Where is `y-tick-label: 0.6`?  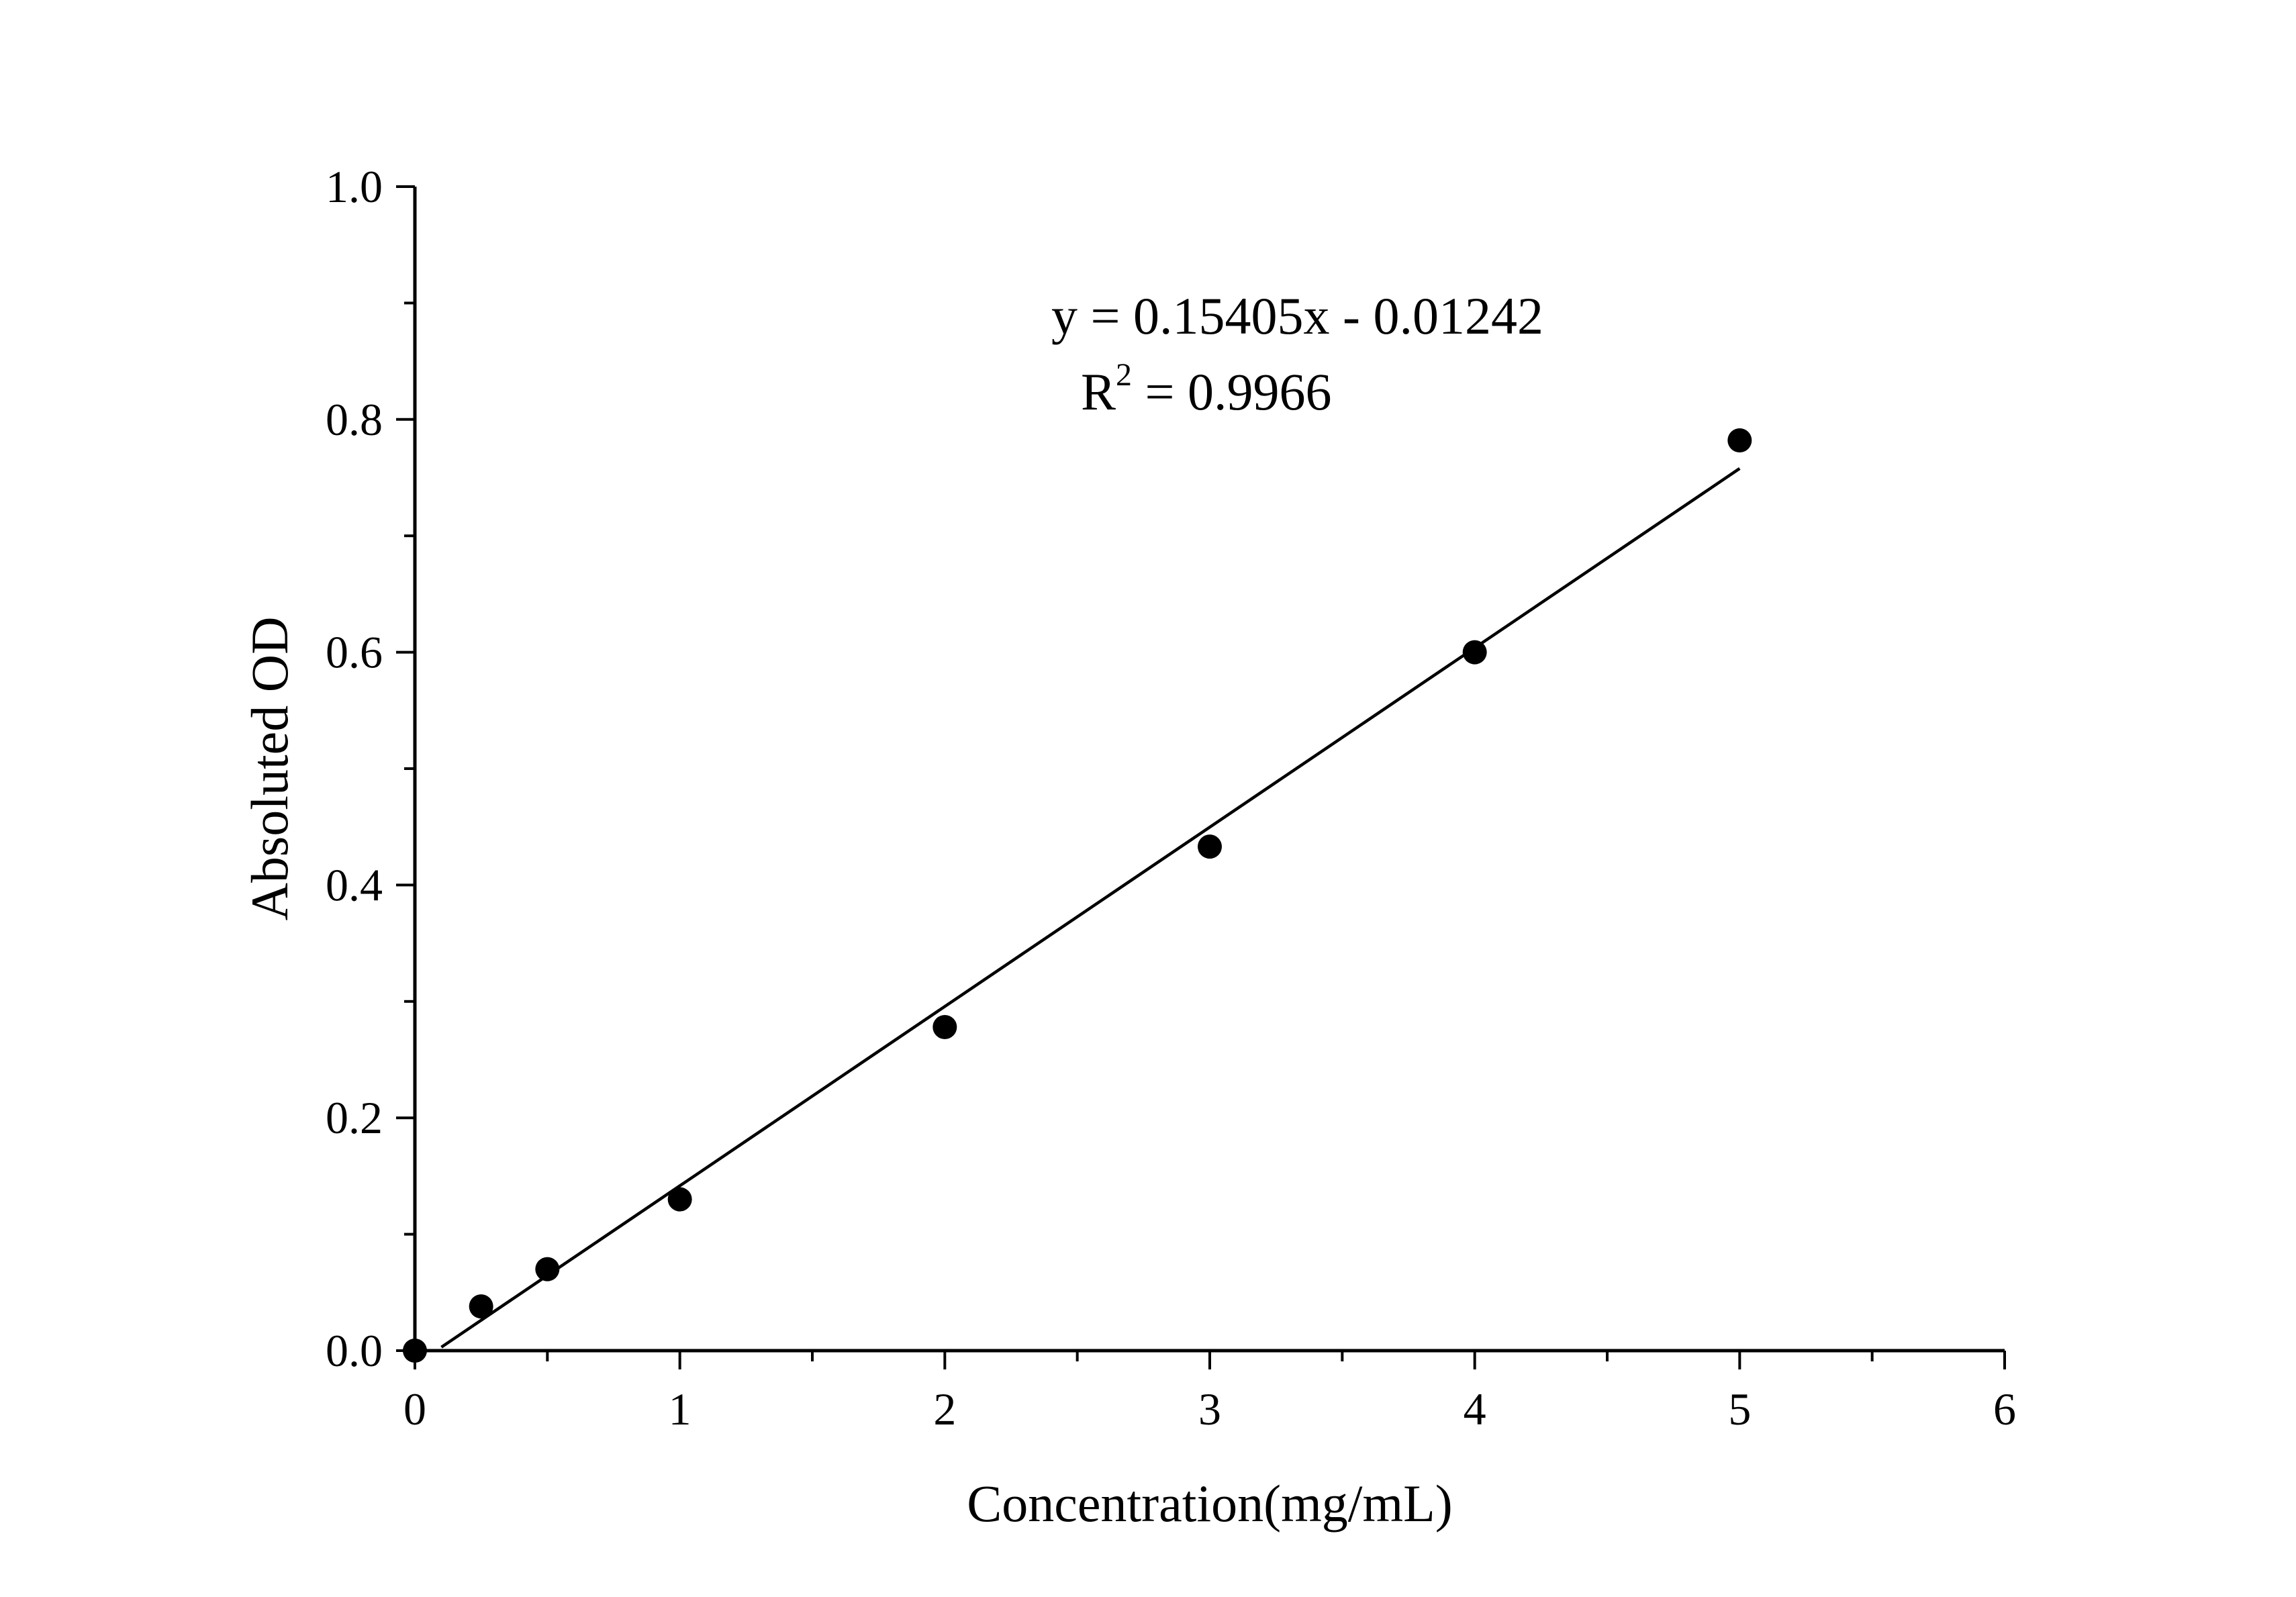 y-tick-label: 0.6 is located at coordinates (355, 652).